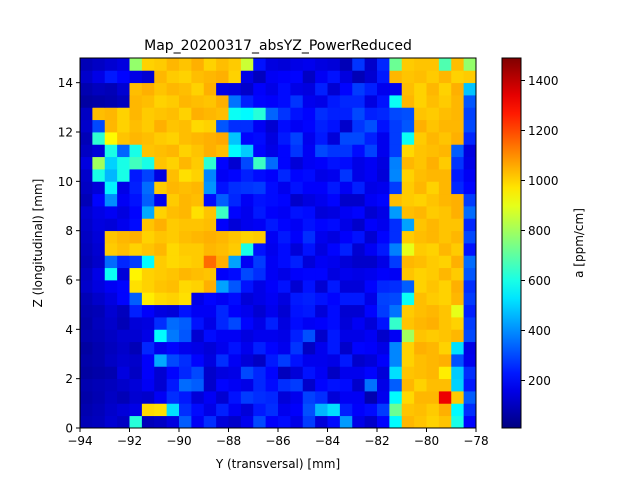  Describe the element at coordinates (69, 231) in the screenshot. I see `y-tick-label: 8` at that location.